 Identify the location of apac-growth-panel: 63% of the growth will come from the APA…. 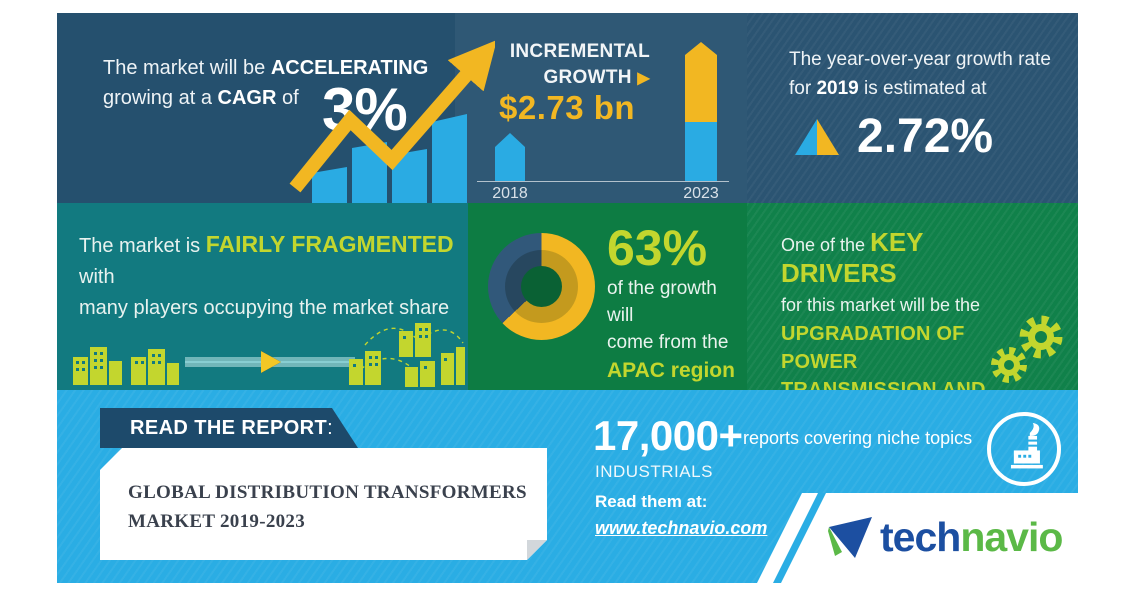
(607, 296).